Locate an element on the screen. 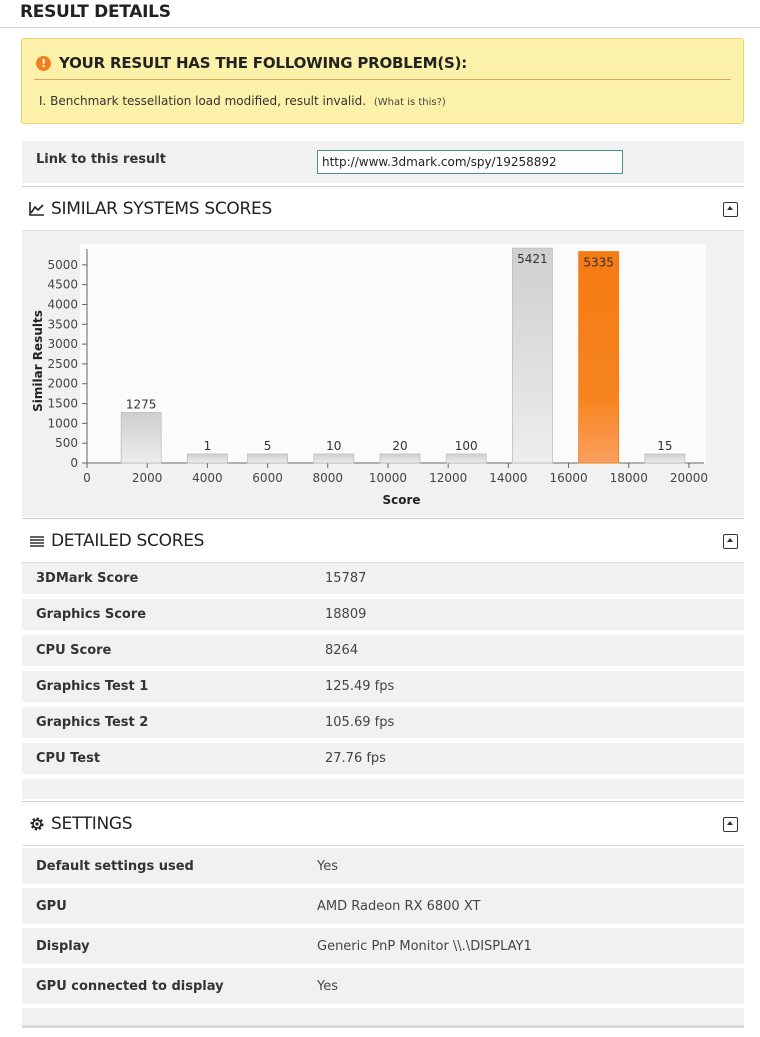 The height and width of the screenshot is (1037, 760). bar-value-label: 10 is located at coordinates (333, 446).